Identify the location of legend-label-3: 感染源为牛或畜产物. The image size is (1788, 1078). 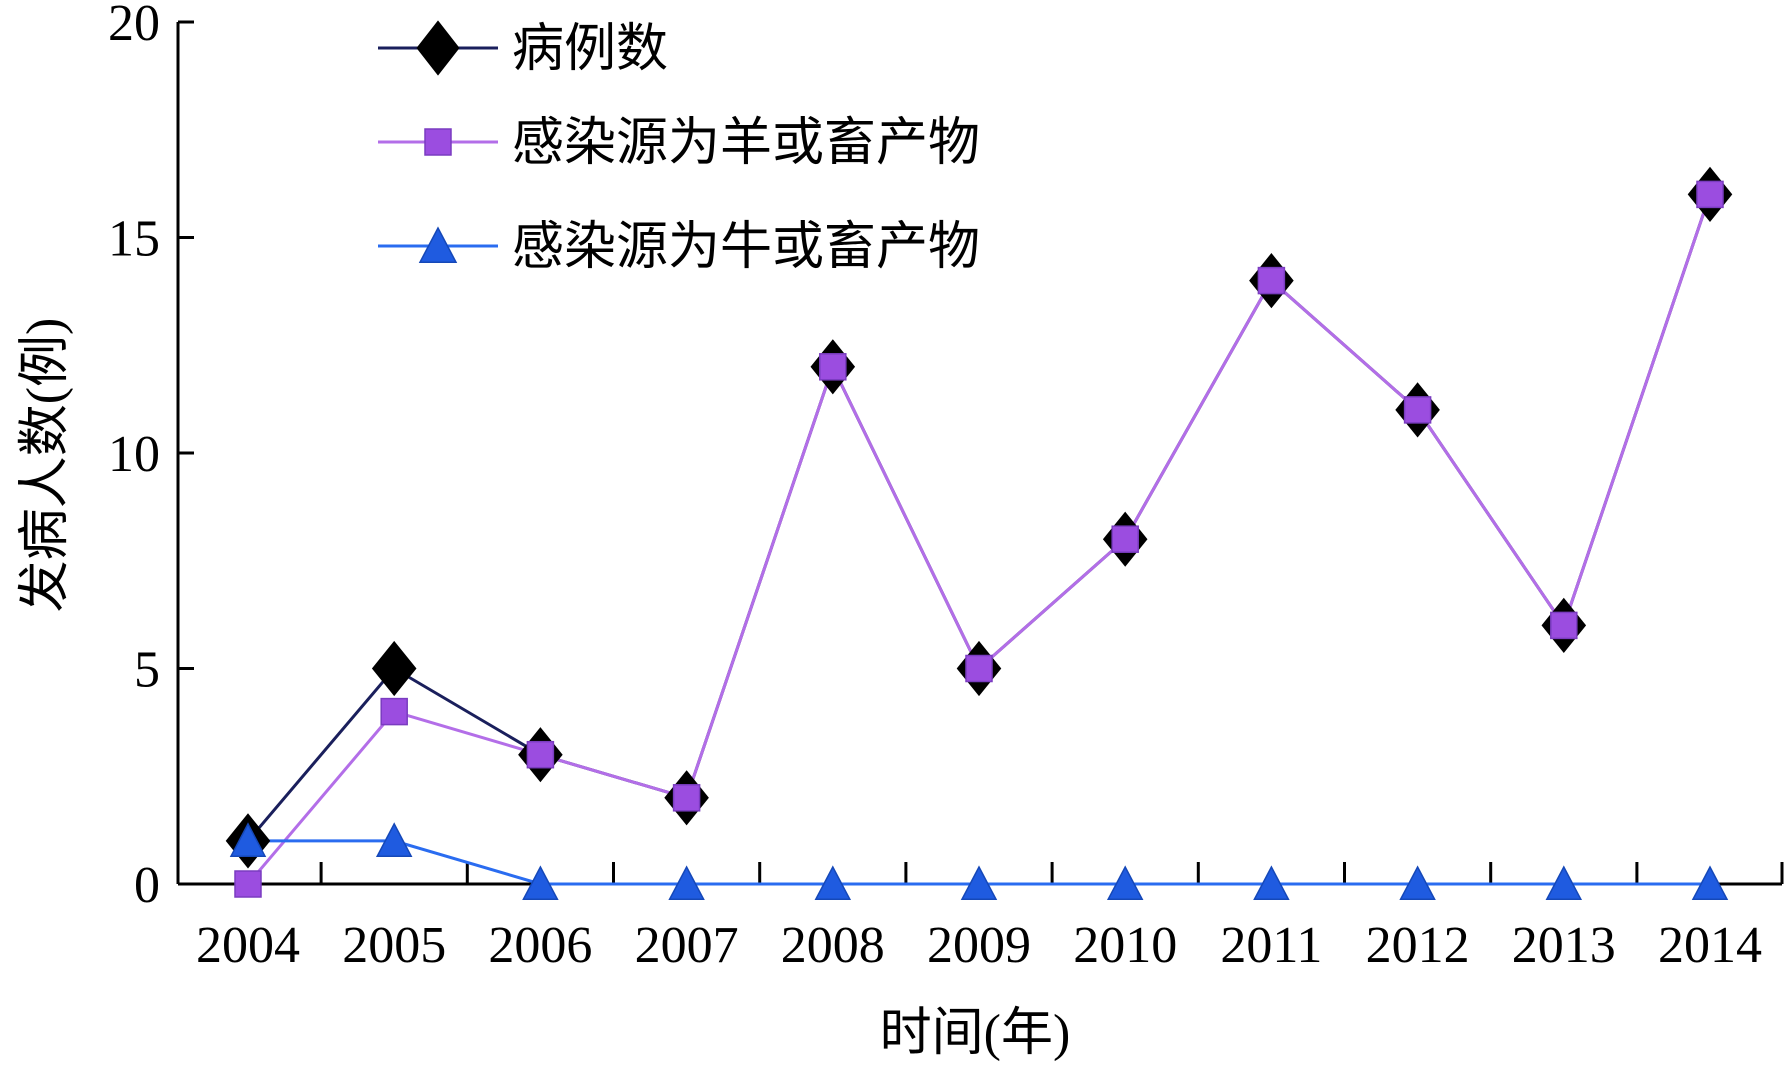
(746, 247).